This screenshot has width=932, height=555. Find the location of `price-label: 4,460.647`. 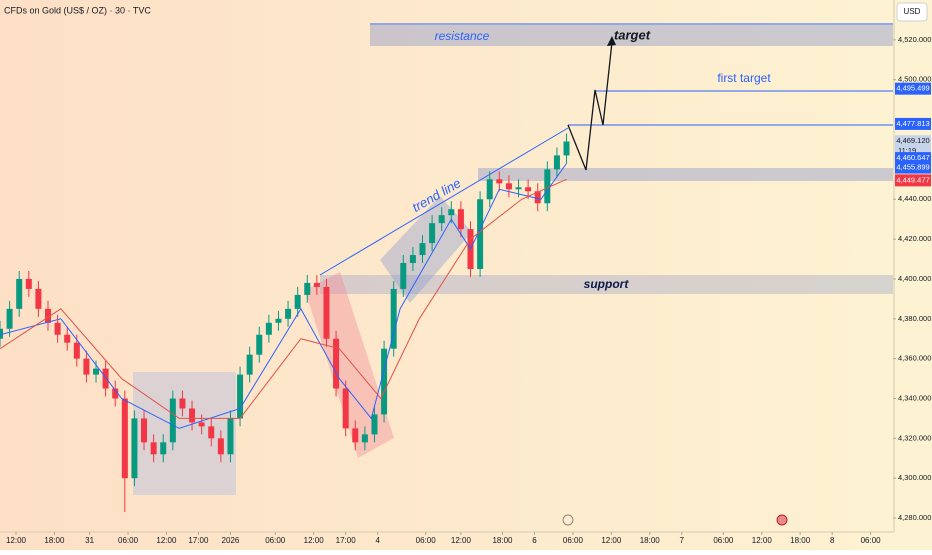

price-label: 4,460.647 is located at coordinates (912, 157).